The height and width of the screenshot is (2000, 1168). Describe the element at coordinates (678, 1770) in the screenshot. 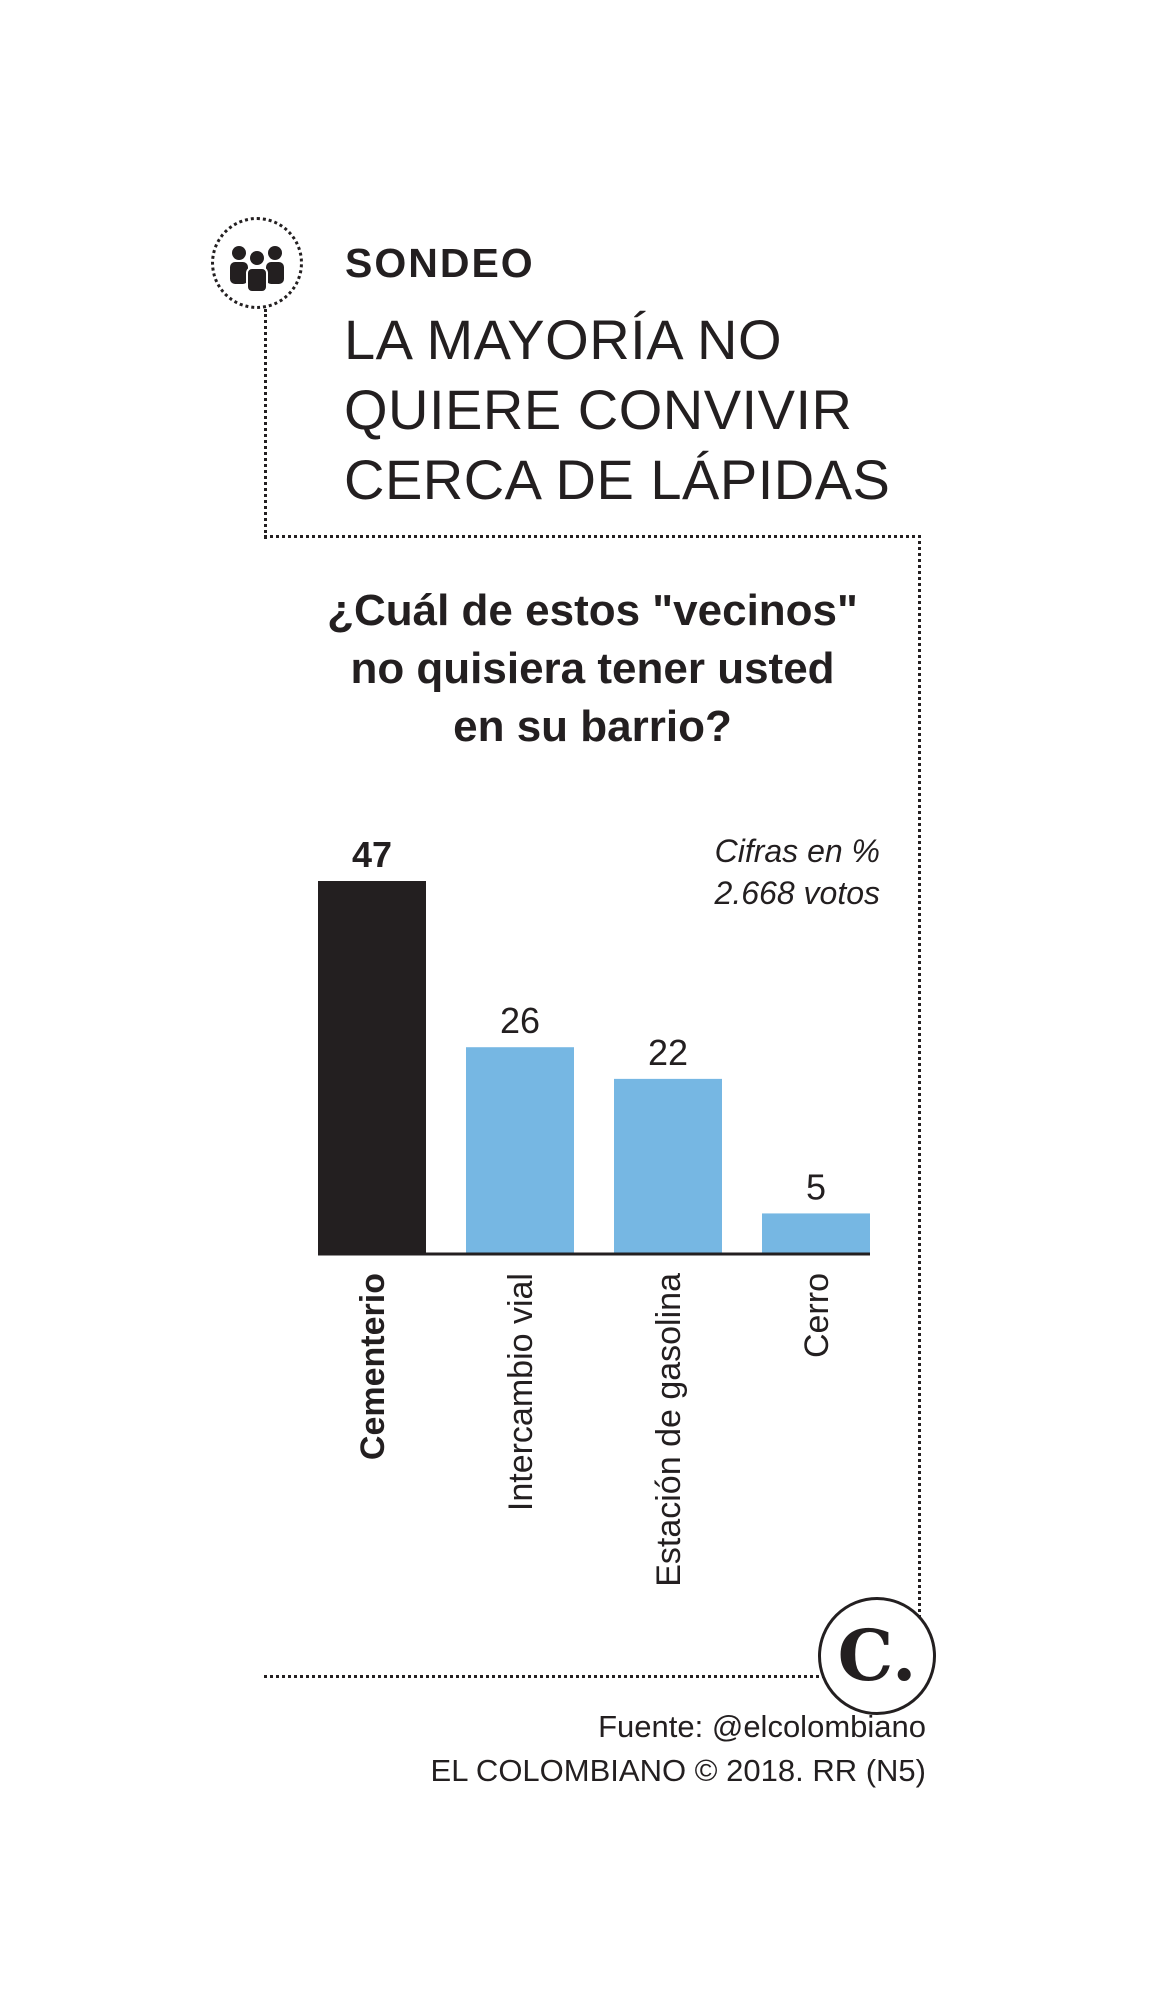

I see `credit-text: EL COLOMBIANO © 2018. RR (N5)` at that location.